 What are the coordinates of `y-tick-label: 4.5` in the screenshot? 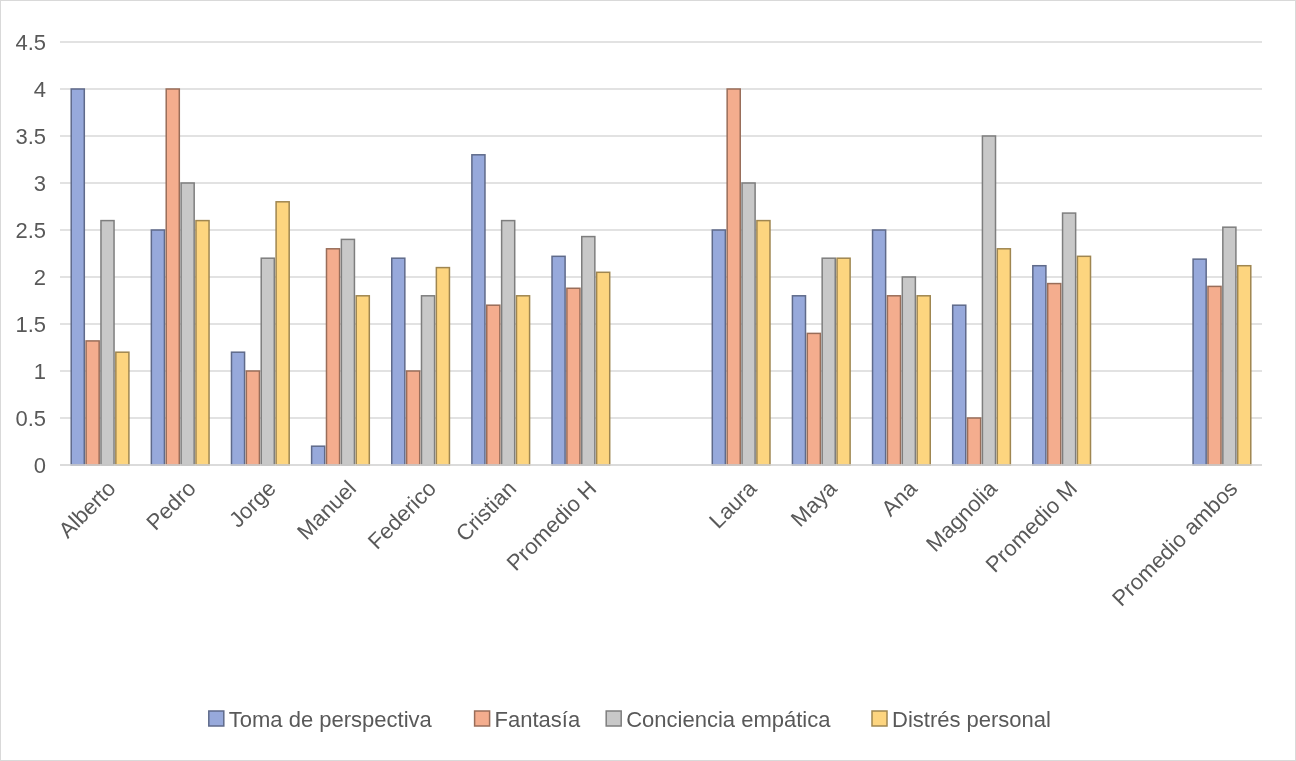 It's located at (30, 42).